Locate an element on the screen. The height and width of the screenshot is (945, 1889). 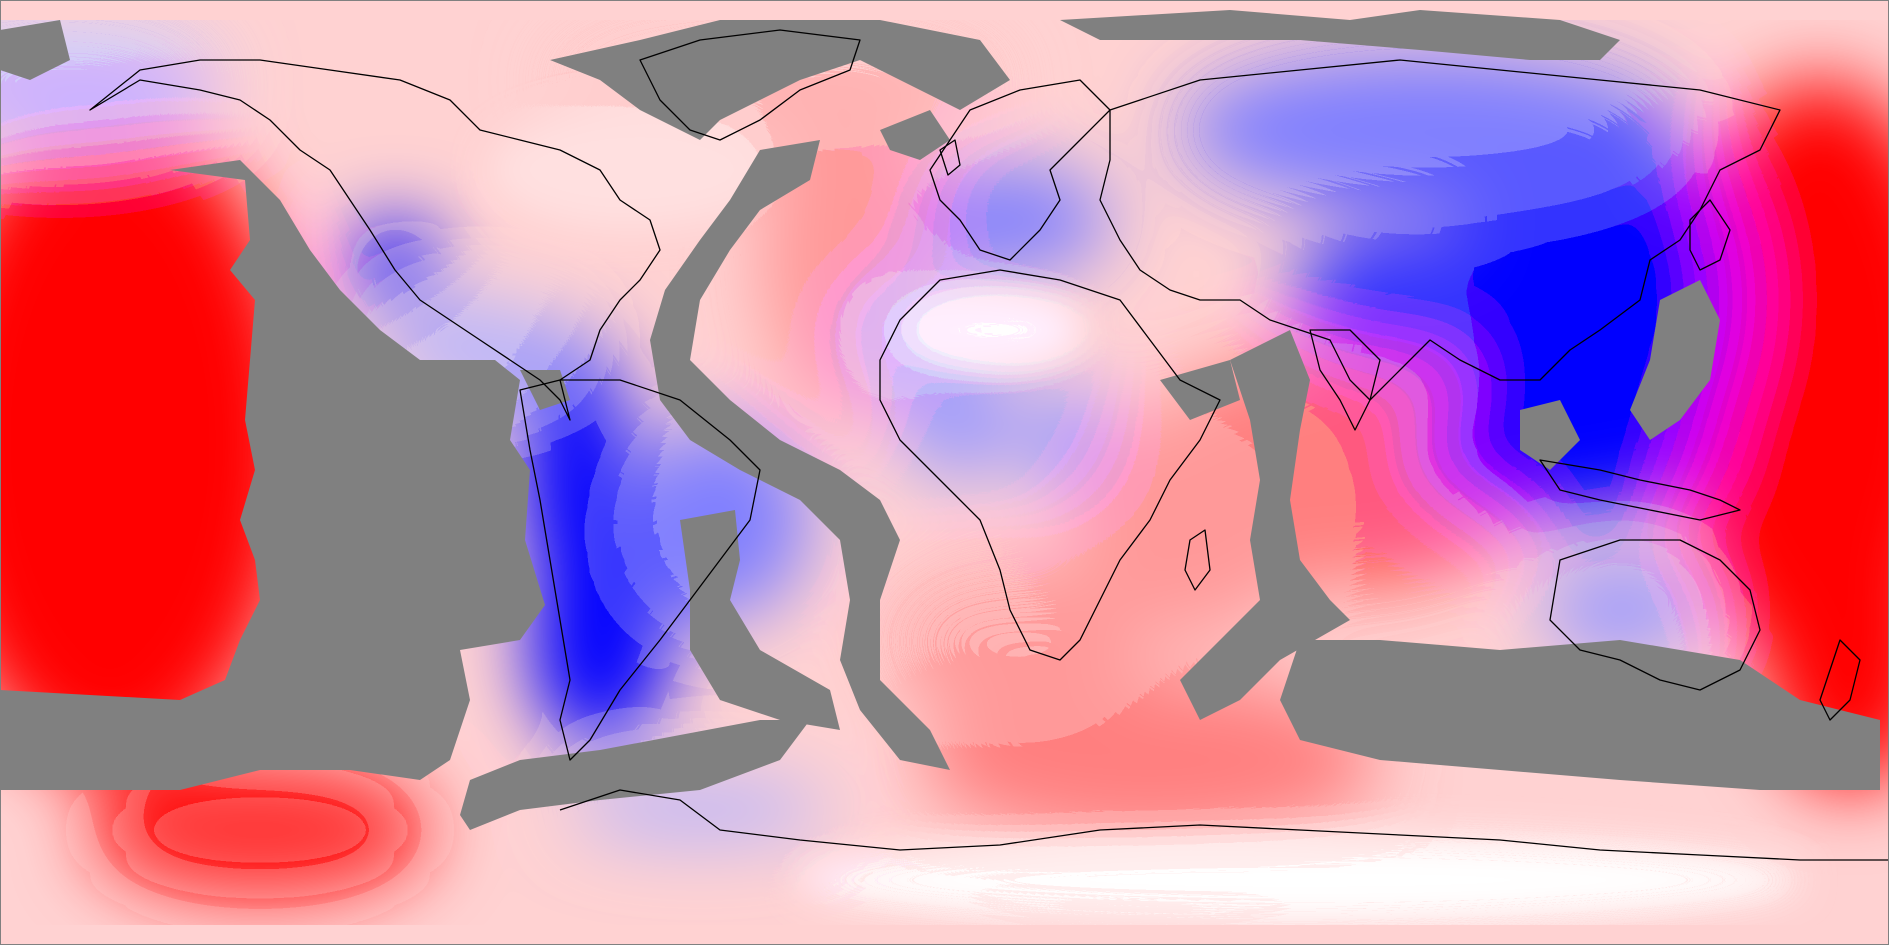
red-patch-africa-east is located at coordinates (1190, 520).